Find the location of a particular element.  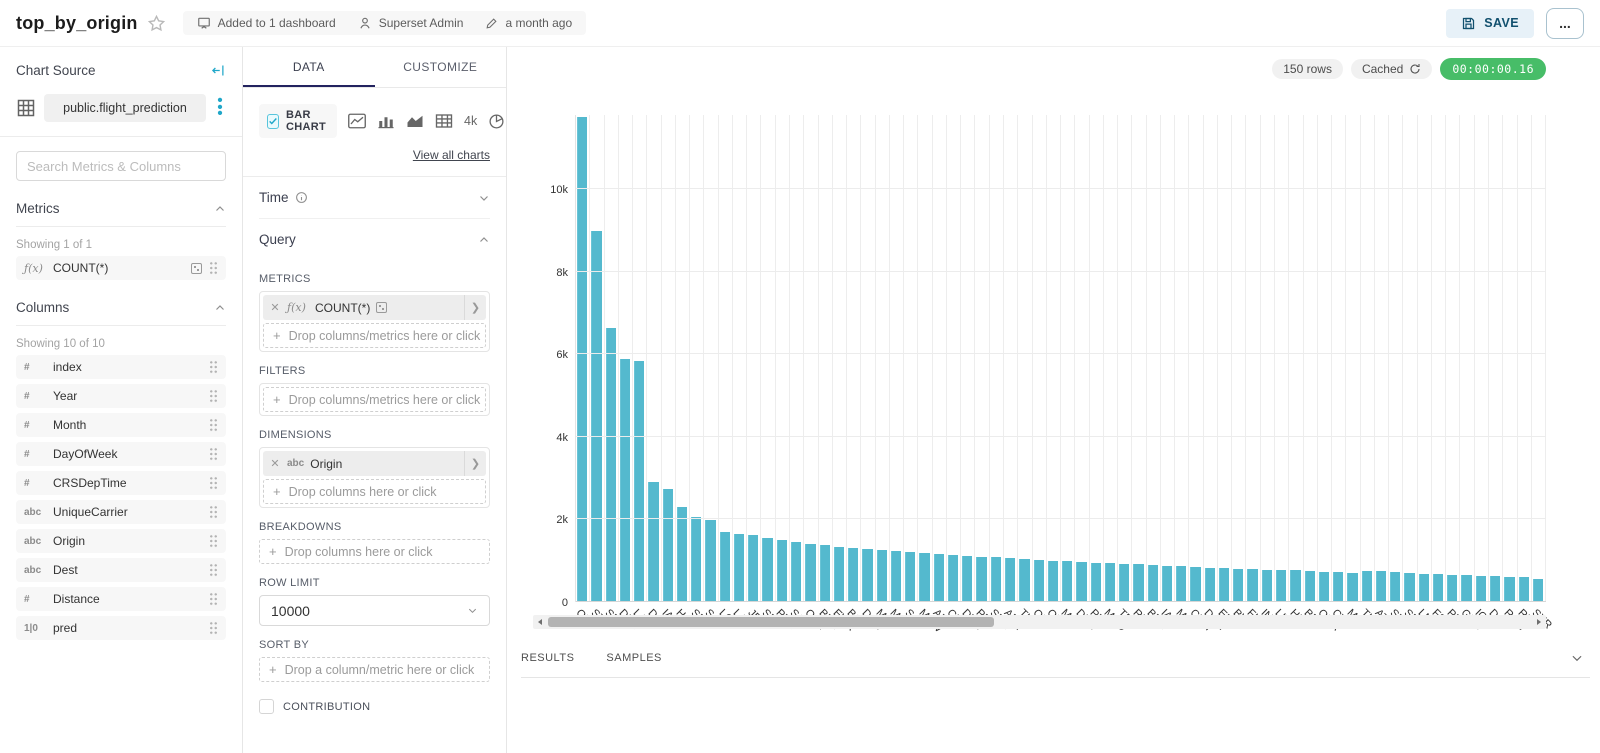

bar-BWI is located at coordinates (1238, 585).